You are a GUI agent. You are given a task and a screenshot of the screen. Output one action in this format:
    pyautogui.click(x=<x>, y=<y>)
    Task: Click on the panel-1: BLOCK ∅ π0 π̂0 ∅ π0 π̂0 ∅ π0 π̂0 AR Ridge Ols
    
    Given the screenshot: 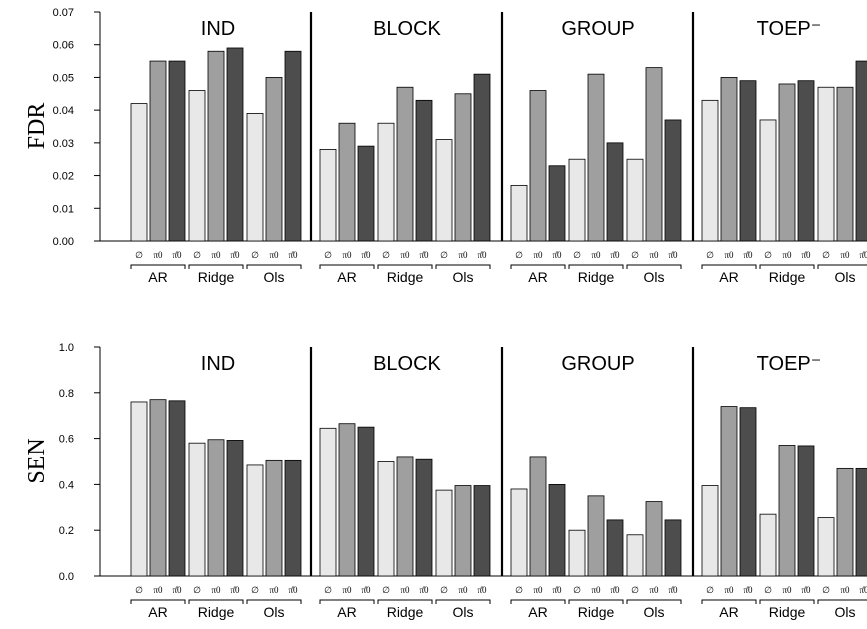 What is the action you would take?
    pyautogui.click(x=405, y=151)
    